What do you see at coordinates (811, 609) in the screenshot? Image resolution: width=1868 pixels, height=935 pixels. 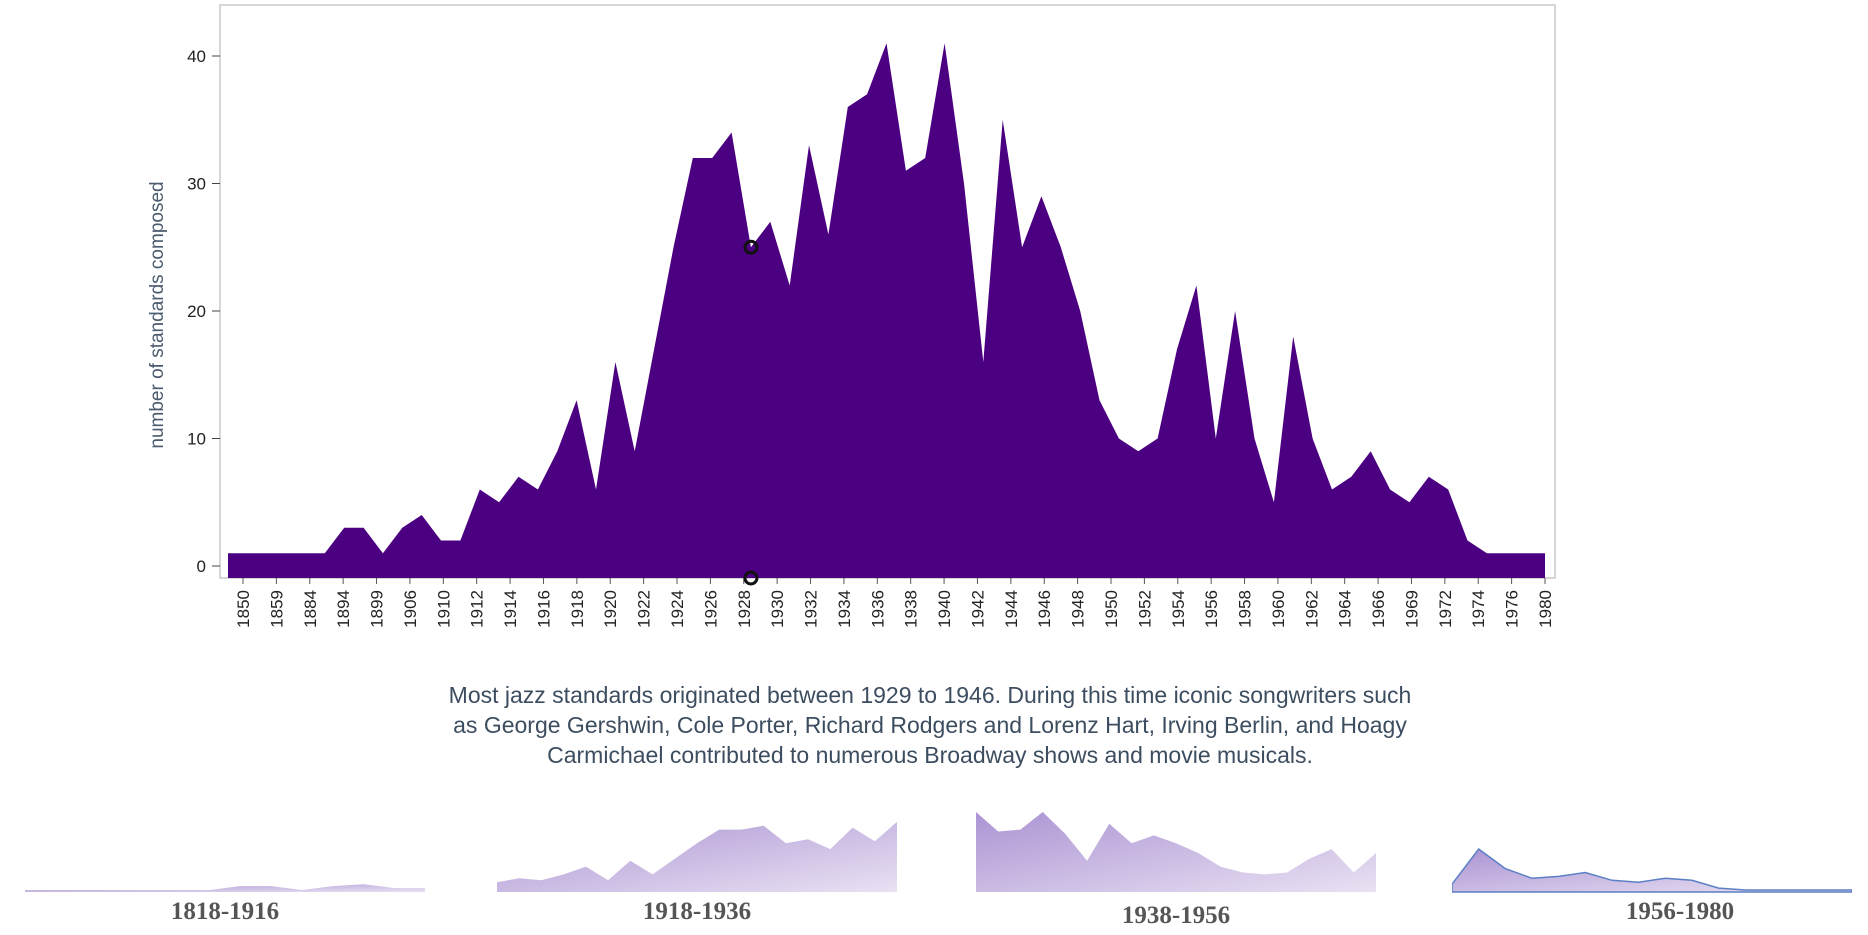 I see `x-tick-label: 1932` at bounding box center [811, 609].